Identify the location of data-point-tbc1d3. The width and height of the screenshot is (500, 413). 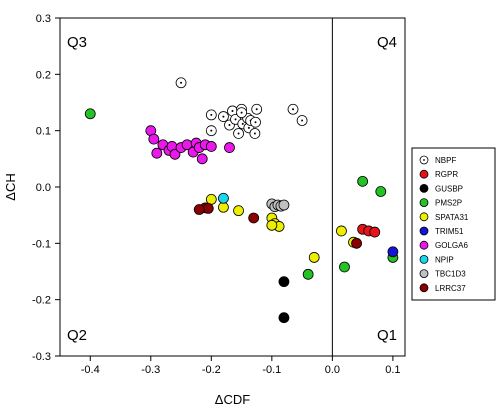
(284, 205).